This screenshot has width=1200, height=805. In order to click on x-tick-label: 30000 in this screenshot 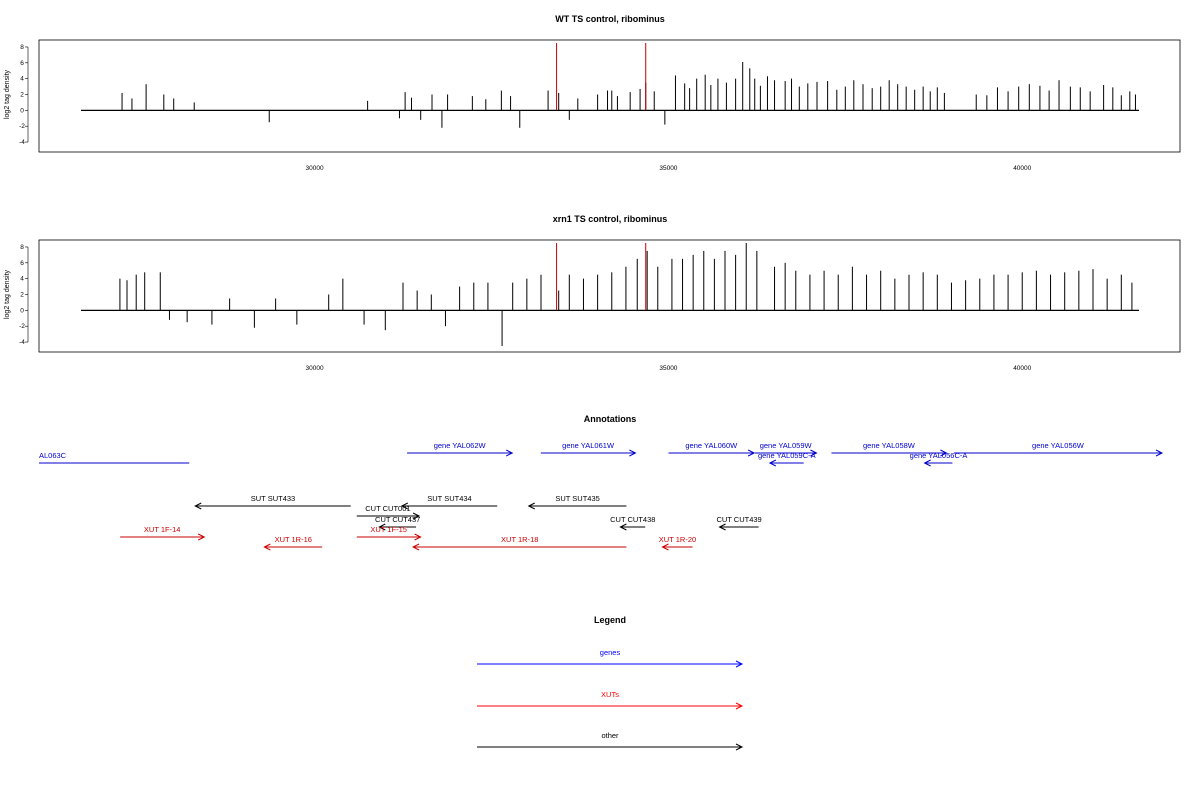, I will do `click(314, 368)`.